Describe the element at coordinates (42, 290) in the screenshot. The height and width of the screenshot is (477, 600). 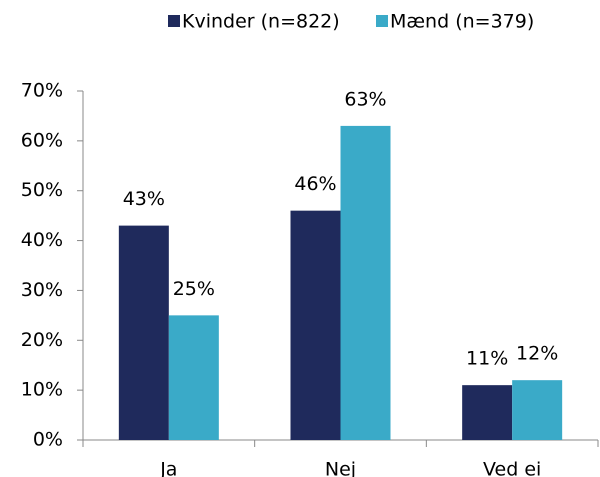
I see `y-tick-label: 30%` at that location.